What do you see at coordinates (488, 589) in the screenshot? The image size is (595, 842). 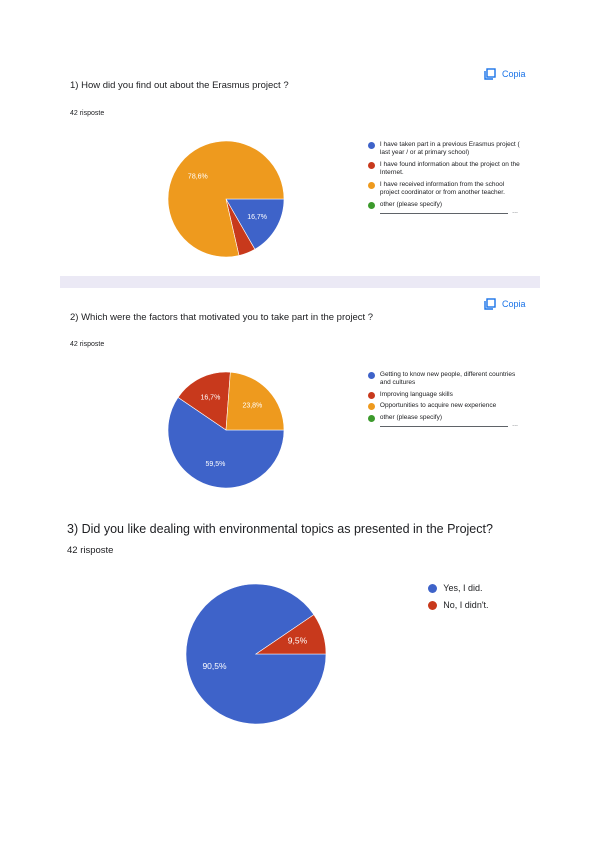 I see `legend-item-1: Yes, I did.` at bounding box center [488, 589].